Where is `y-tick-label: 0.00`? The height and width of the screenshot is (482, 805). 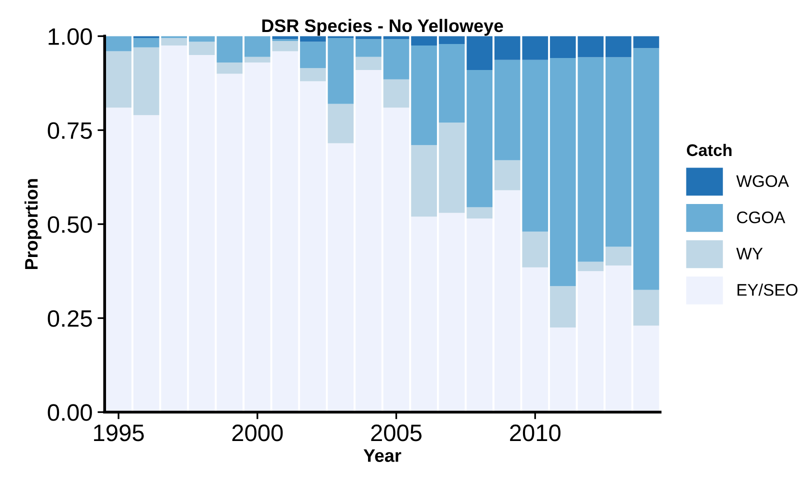
y-tick-label: 0.00 is located at coordinates (70, 412).